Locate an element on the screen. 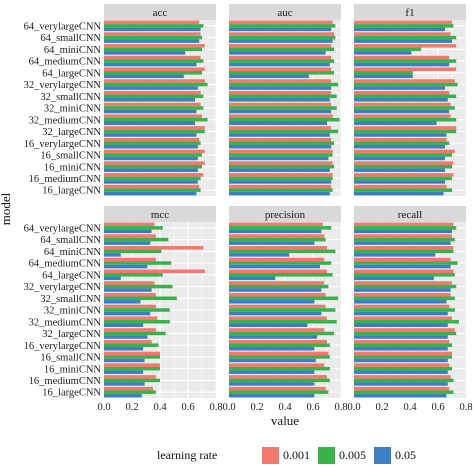 The image size is (474, 467). bar-acc-32_smallCNN-0.05 is located at coordinates (149, 100).